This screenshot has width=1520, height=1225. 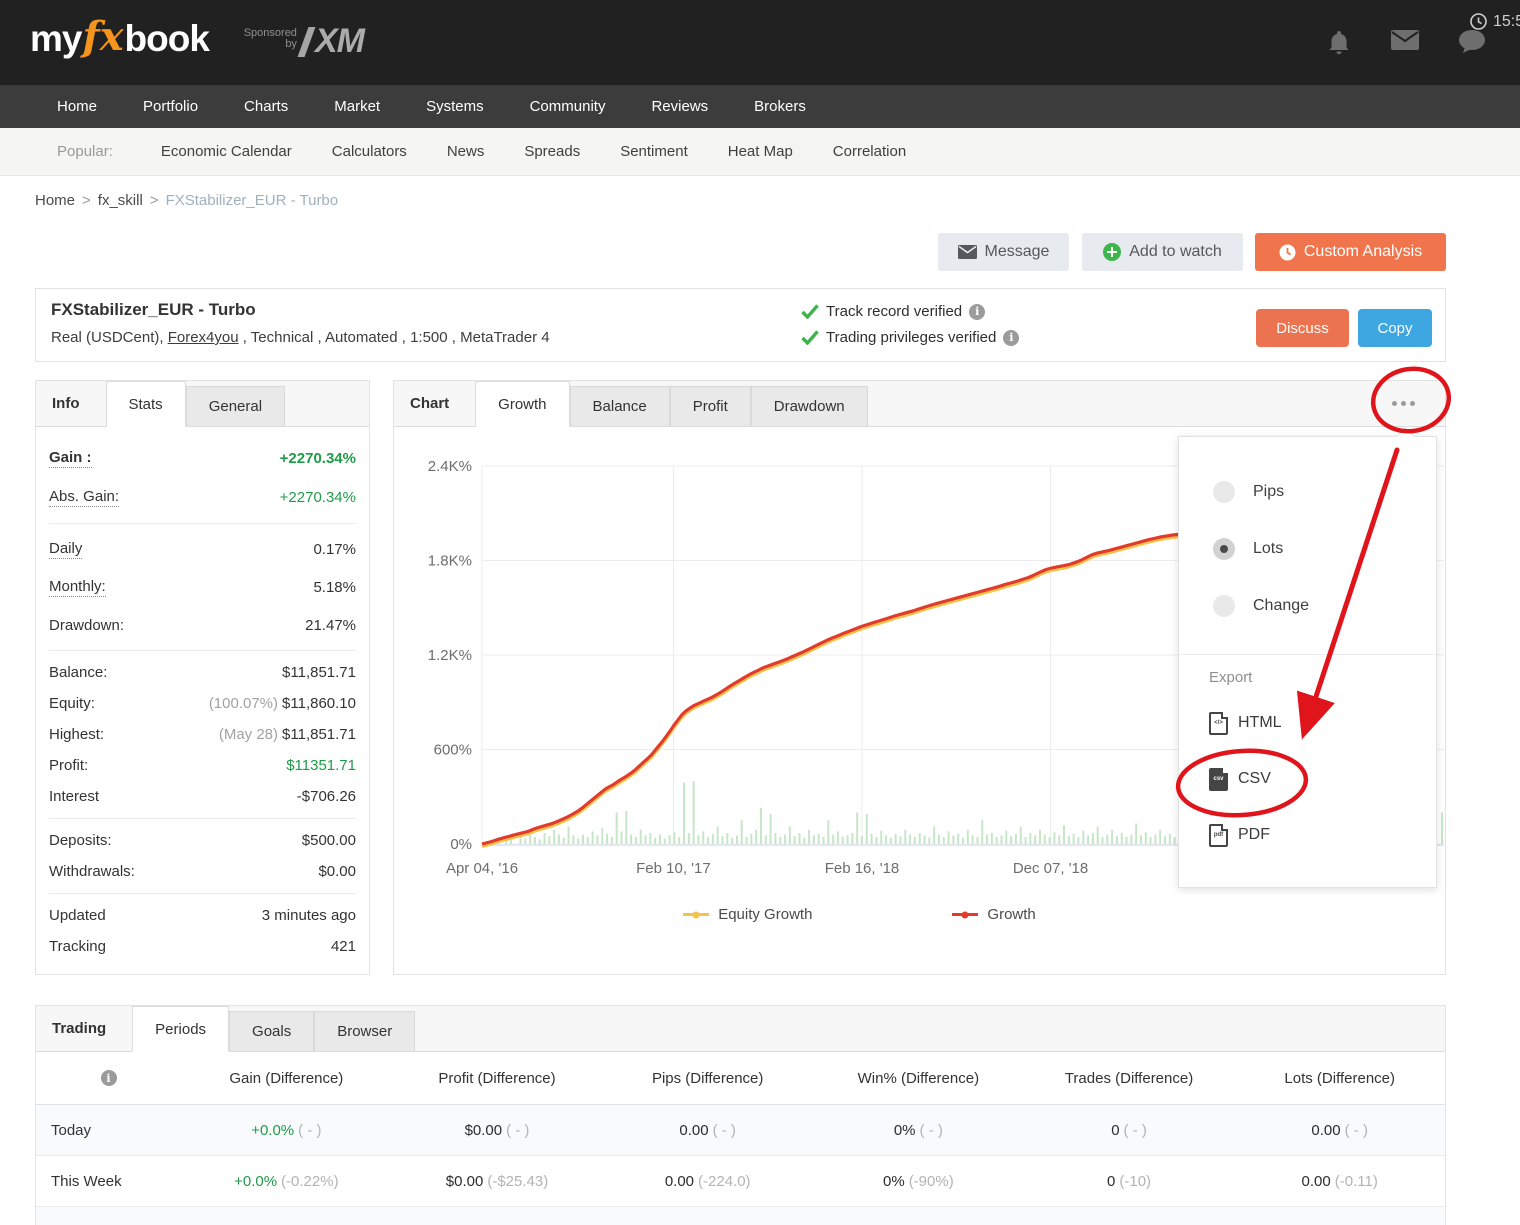 I want to click on stat-label: Tracking, so click(x=77, y=946).